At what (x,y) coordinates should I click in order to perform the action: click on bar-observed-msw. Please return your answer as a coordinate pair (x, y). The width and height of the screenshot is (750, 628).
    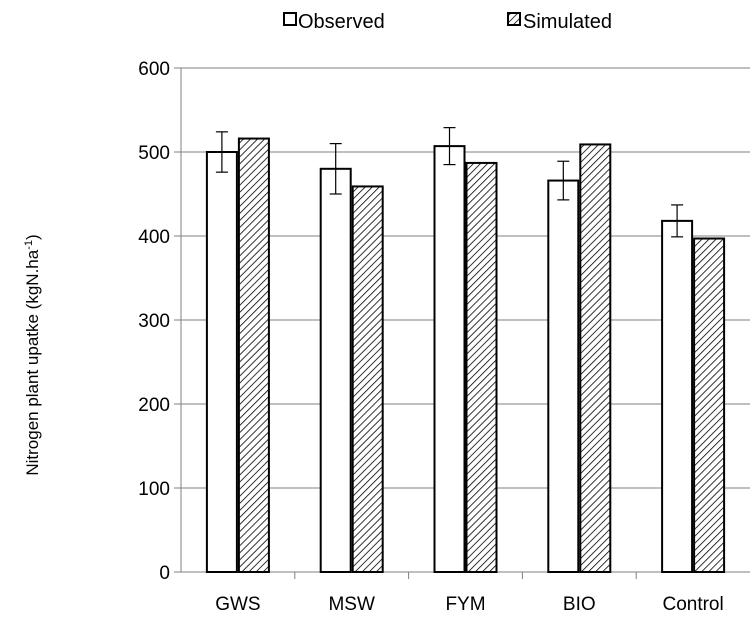
    Looking at the image, I should click on (335, 370).